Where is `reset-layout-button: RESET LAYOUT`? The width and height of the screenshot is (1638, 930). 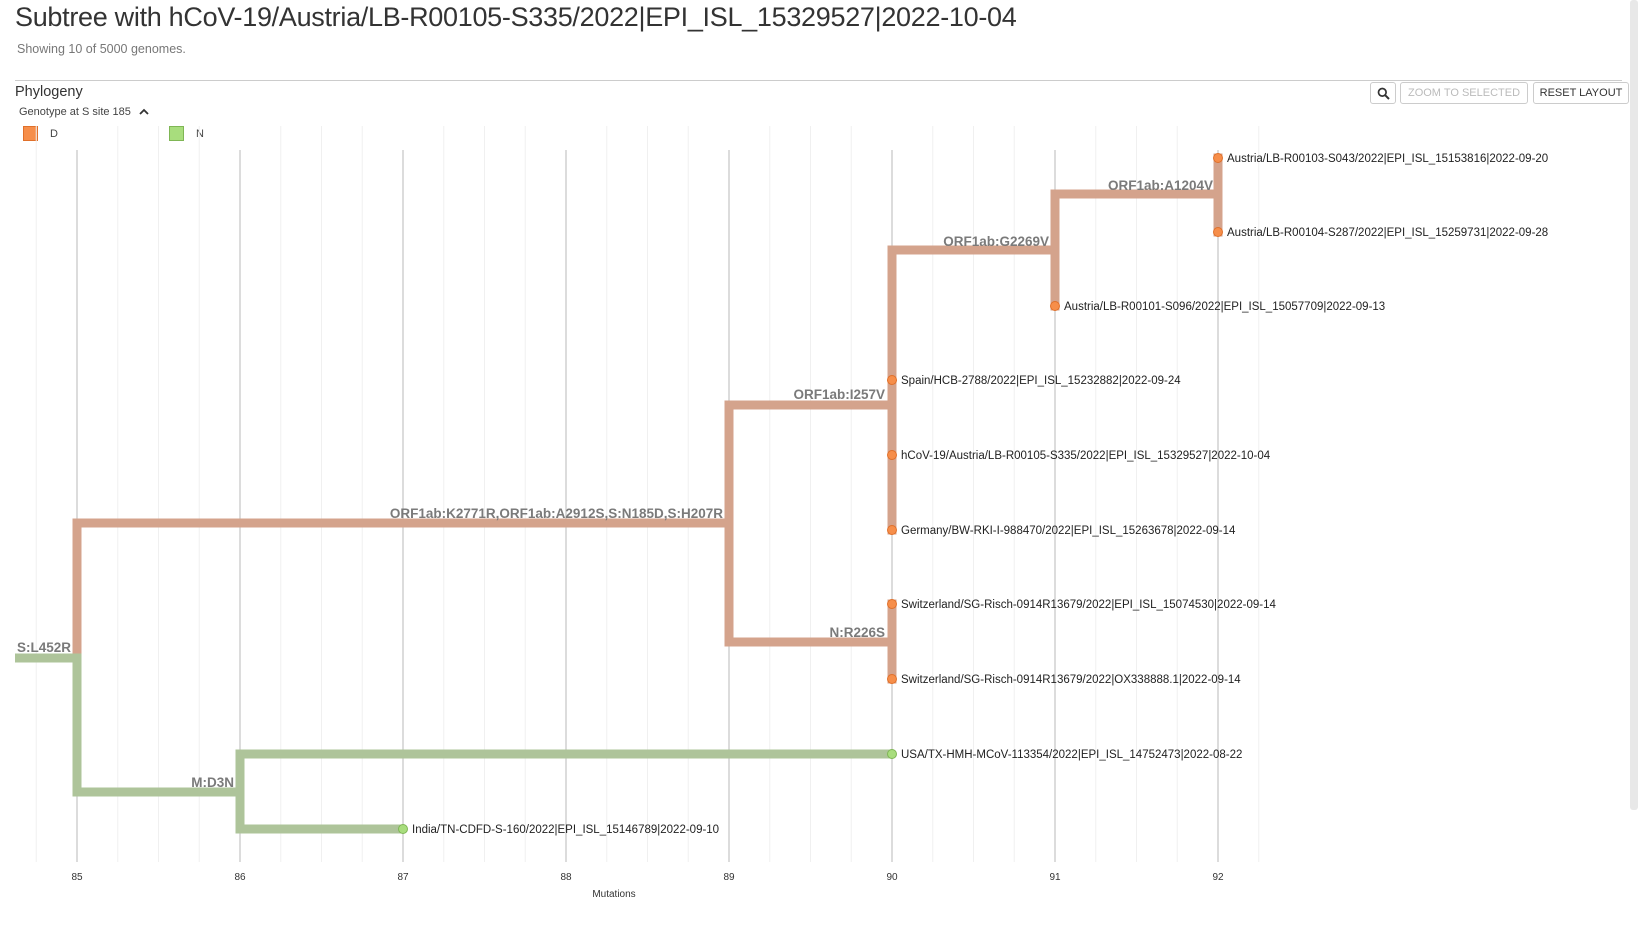 reset-layout-button: RESET LAYOUT is located at coordinates (1581, 93).